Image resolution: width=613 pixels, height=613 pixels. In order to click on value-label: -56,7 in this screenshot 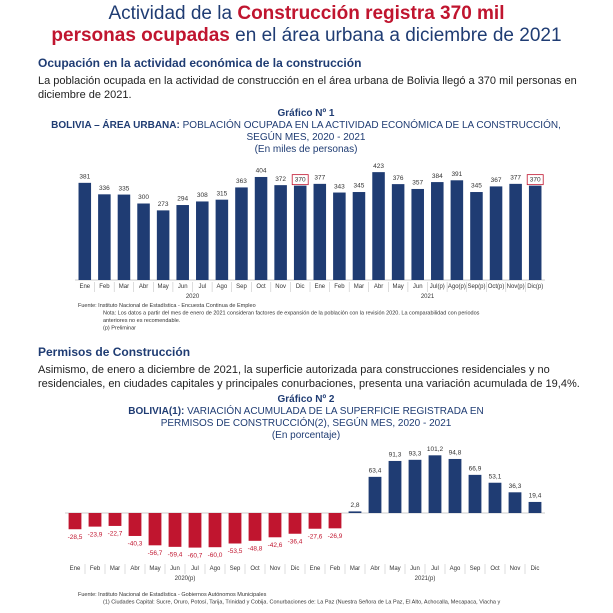, I will do `click(155, 553)`.